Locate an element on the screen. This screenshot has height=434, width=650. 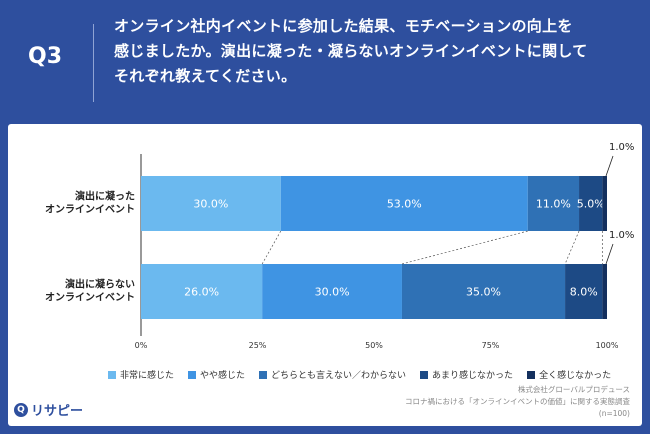
x-tick-label: 50% is located at coordinates (374, 345).